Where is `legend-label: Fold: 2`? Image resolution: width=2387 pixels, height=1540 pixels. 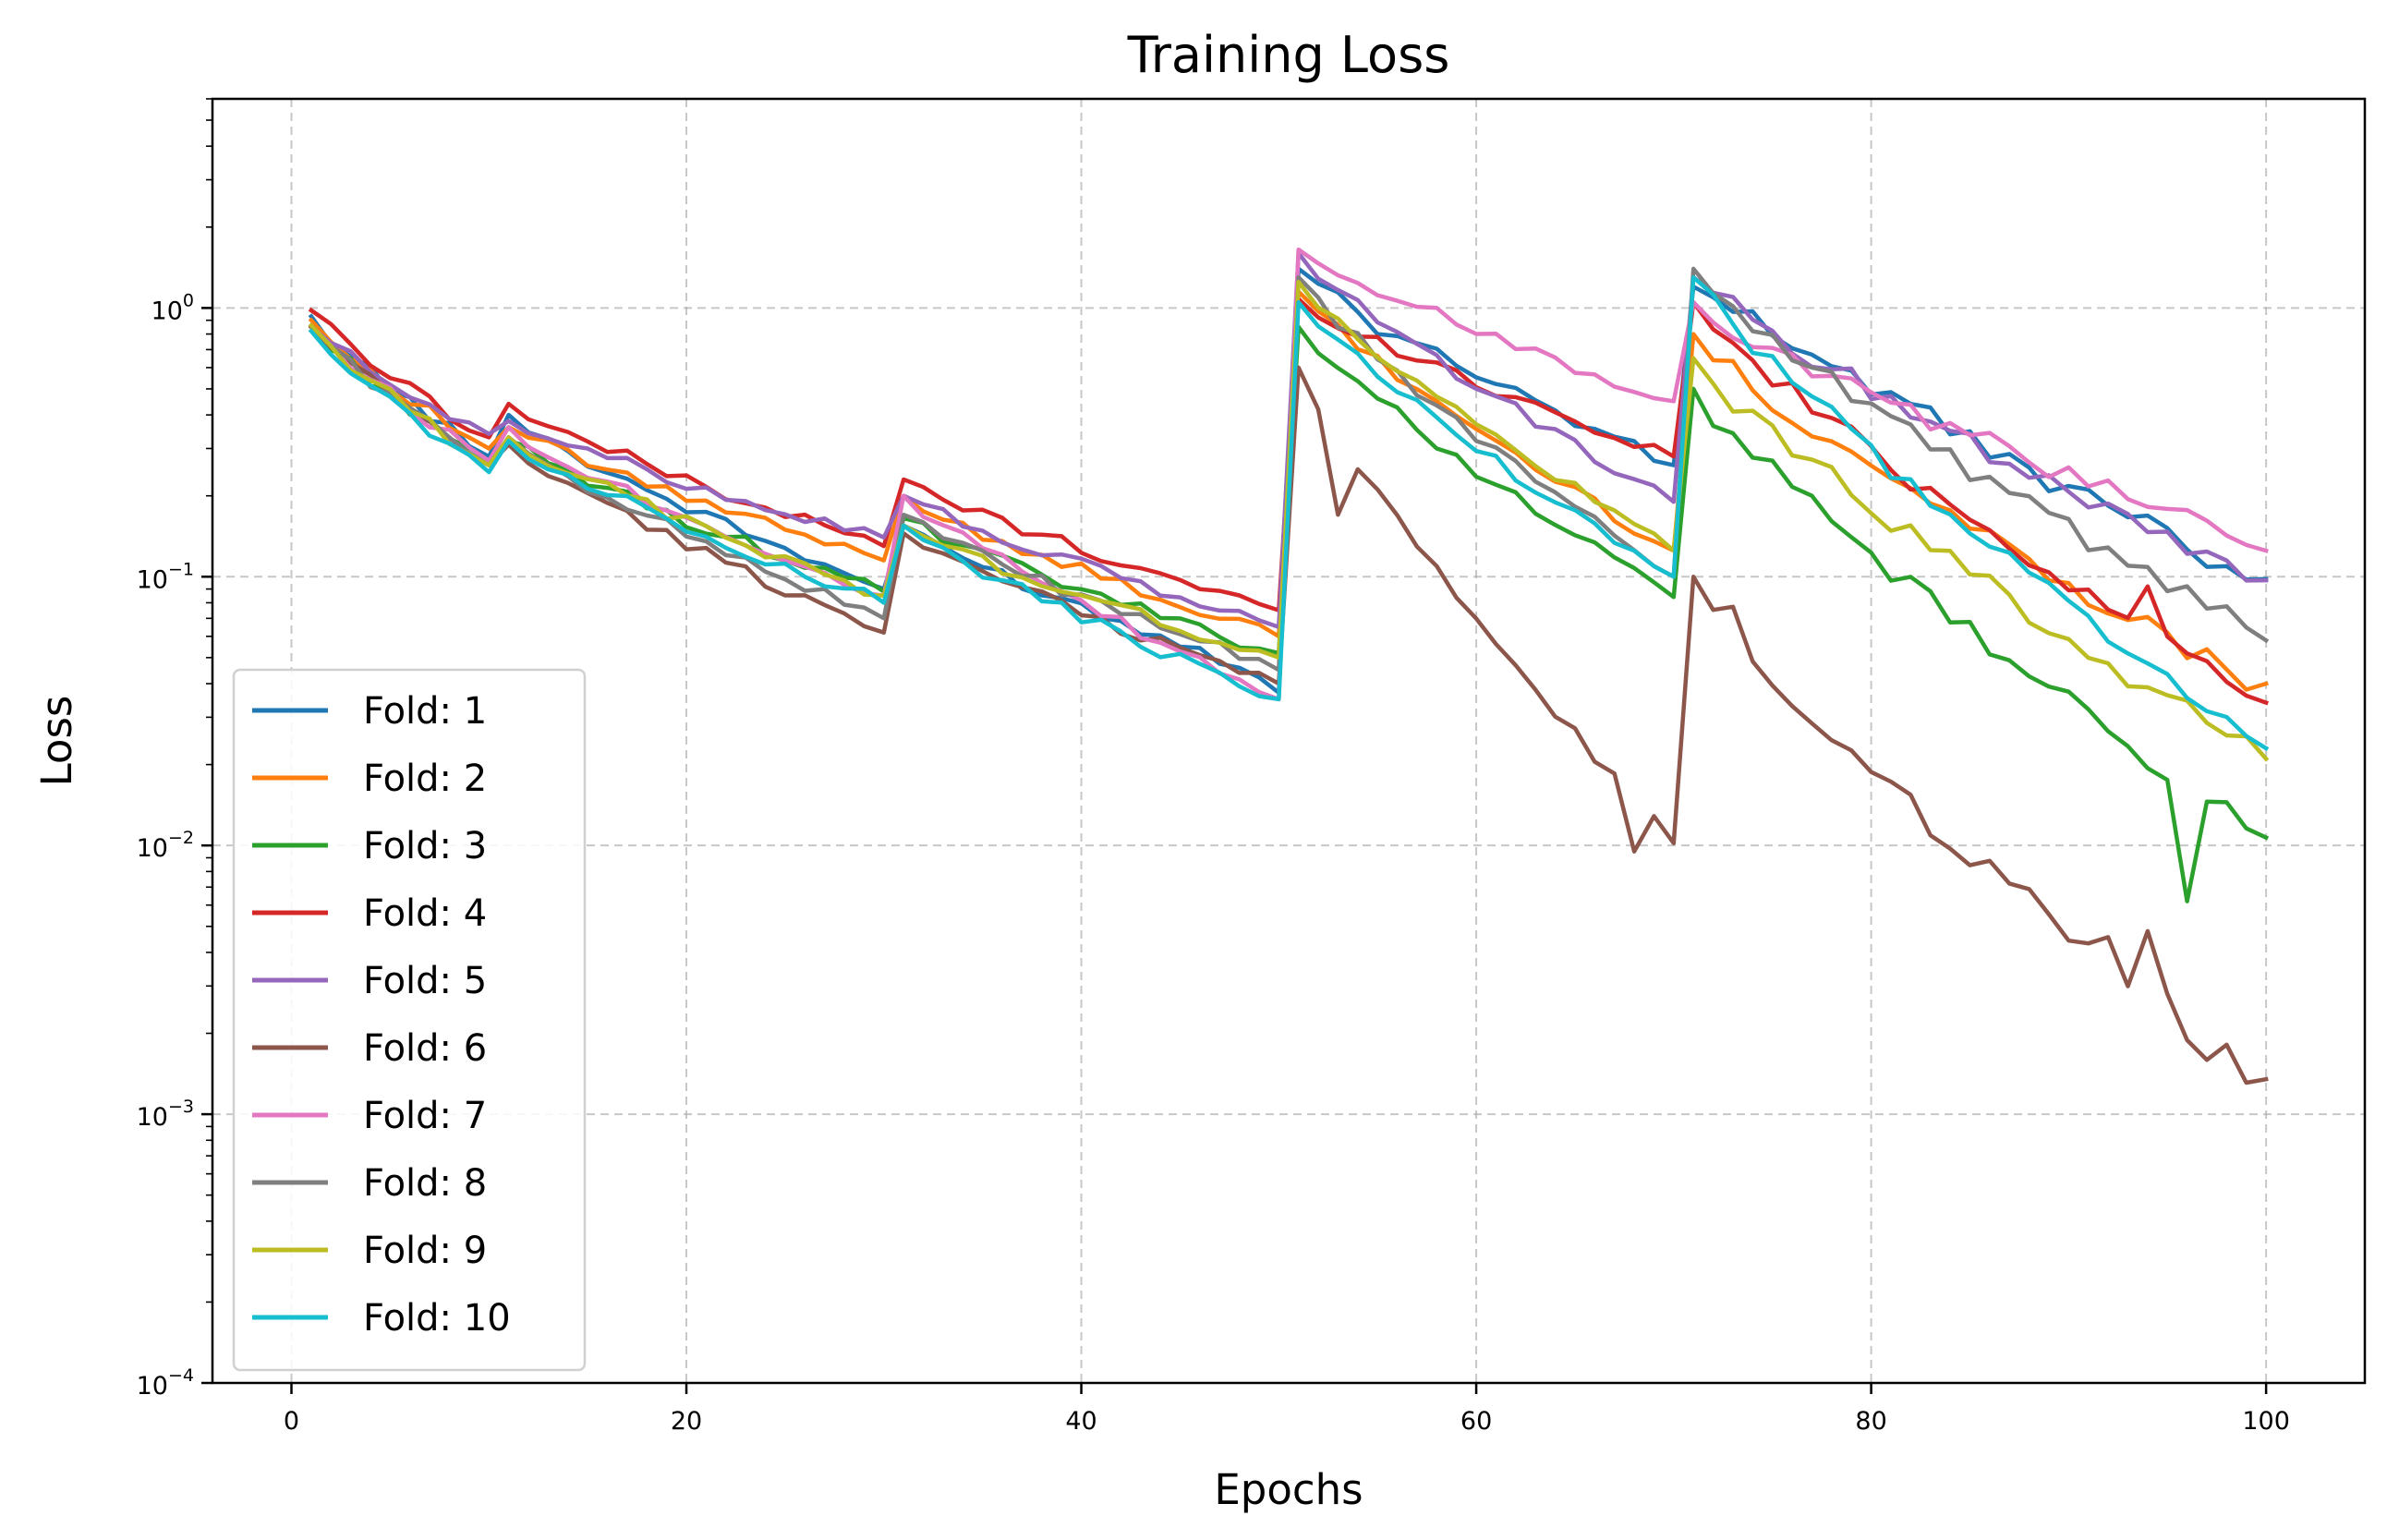 legend-label: Fold: 2 is located at coordinates (425, 779).